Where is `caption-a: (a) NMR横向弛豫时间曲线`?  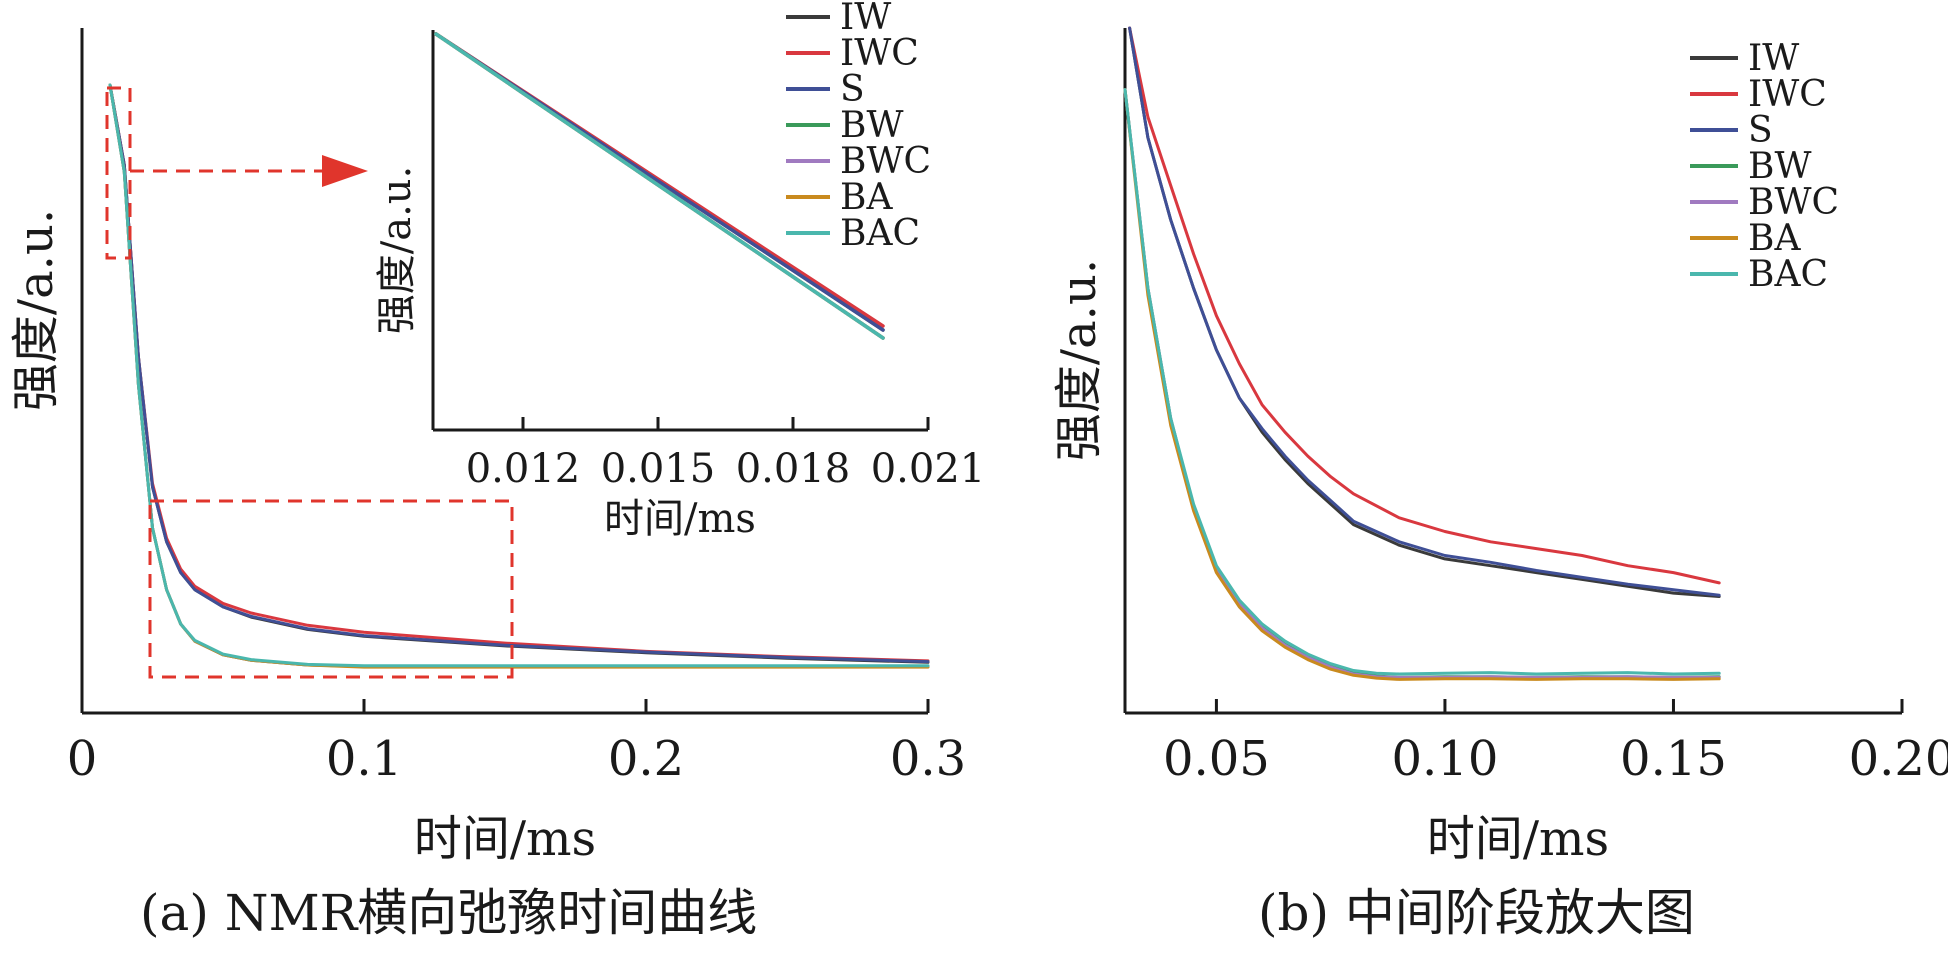
caption-a: (a) NMR横向弛豫时间曲线 is located at coordinates (448, 913).